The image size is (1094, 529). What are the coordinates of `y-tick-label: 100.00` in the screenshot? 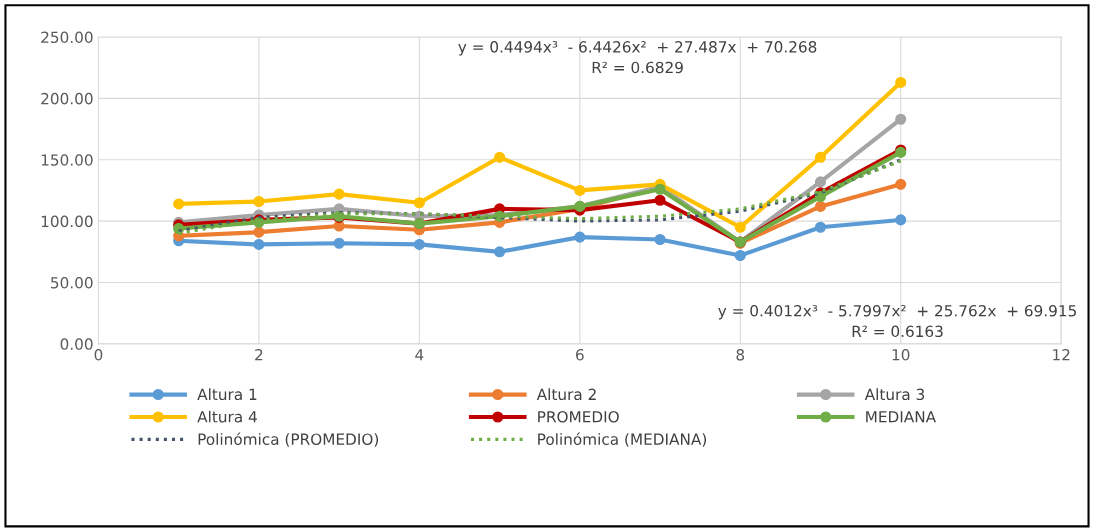 It's located at (67, 221).